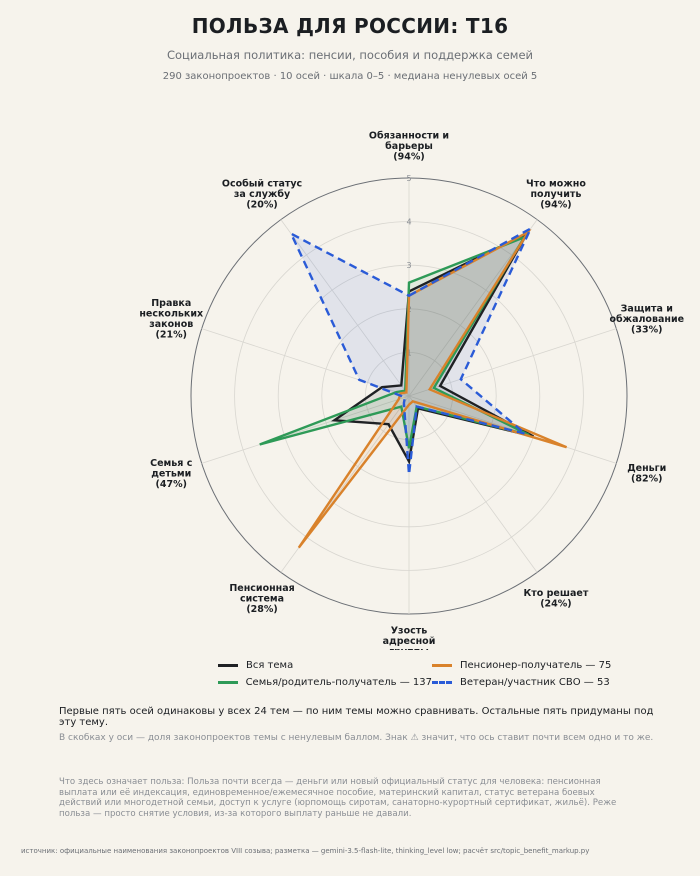  Describe the element at coordinates (556, 599) in the screenshot. I see `axis-label: Кто решает (24%)` at that location.